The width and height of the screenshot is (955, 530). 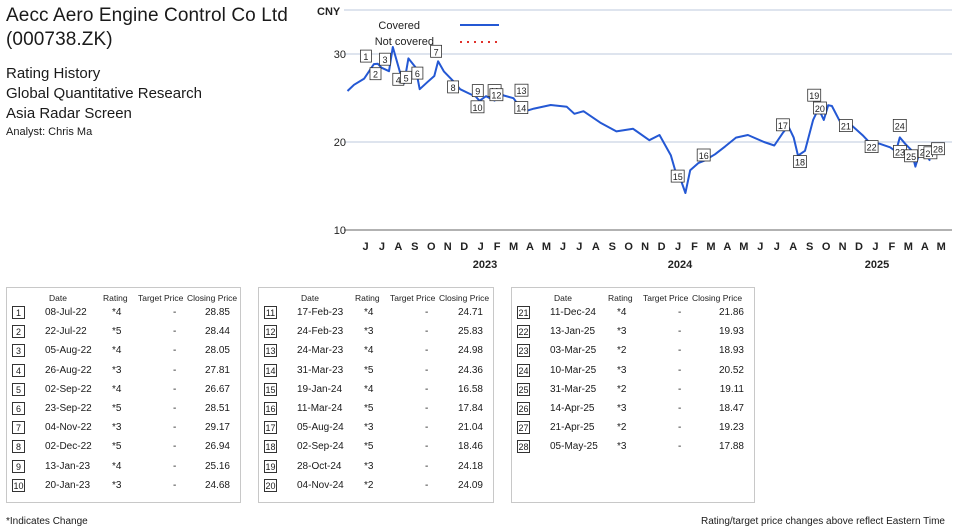 What do you see at coordinates (633, 448) in the screenshot?
I see `ratings-row: 28 05-May-25 *3 - 17.88` at bounding box center [633, 448].